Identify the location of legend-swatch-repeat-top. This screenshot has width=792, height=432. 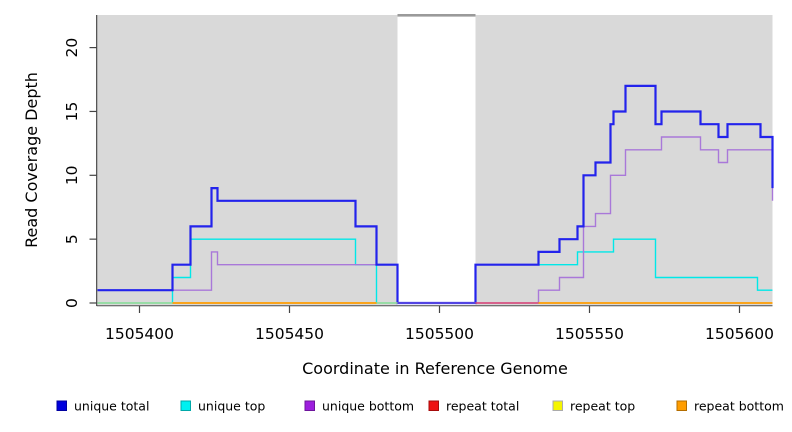
(557, 405).